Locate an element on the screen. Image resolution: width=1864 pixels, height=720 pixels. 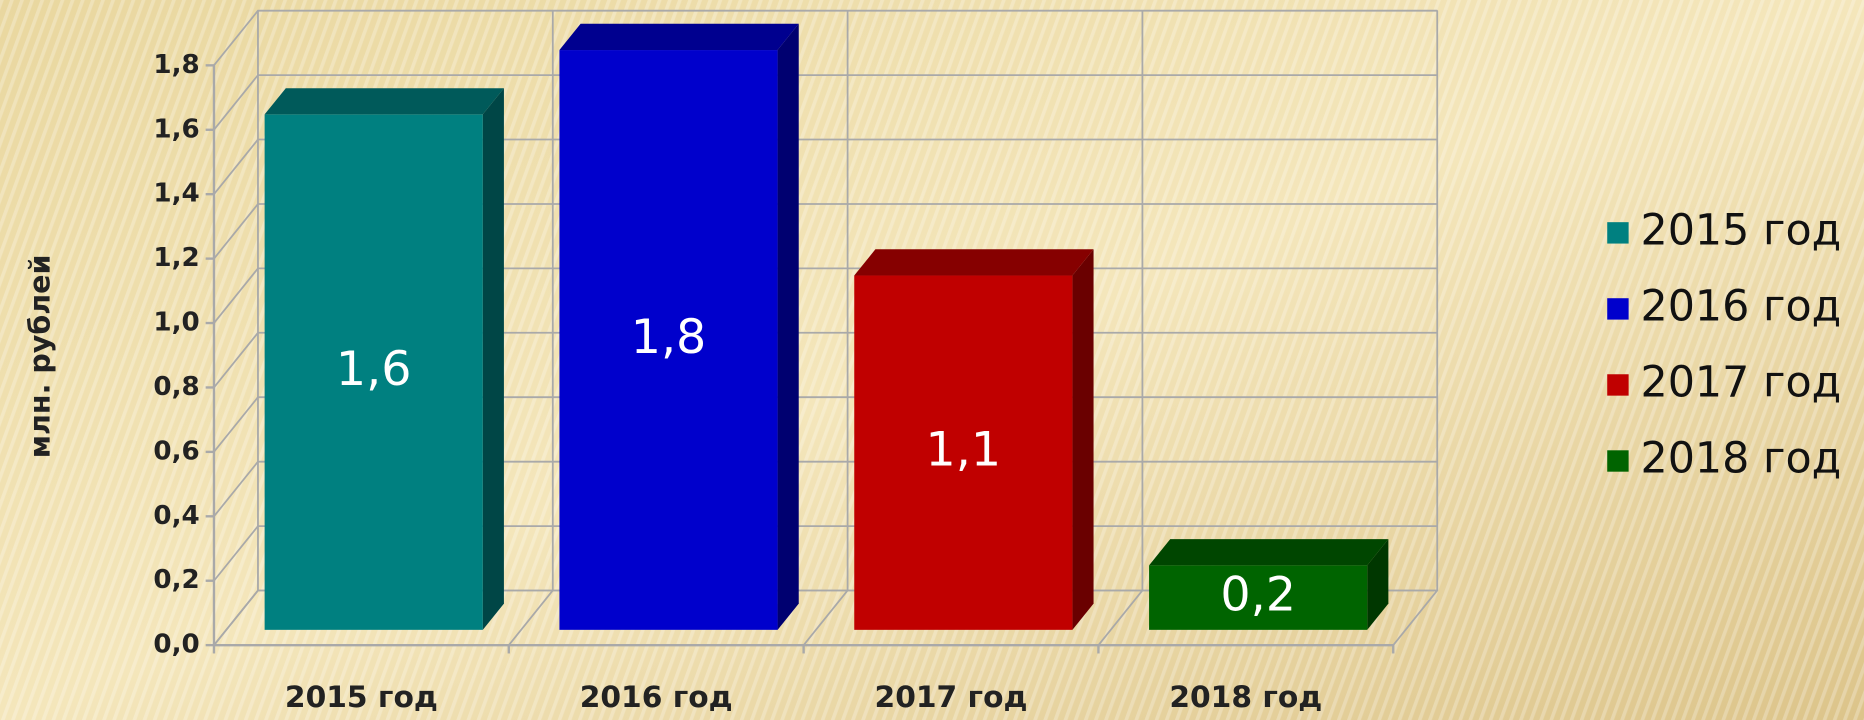
y-tick-label: 0,6 is located at coordinates (176, 451).